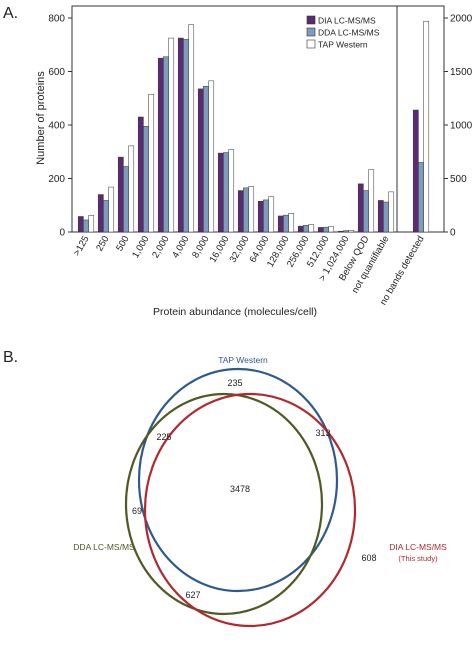 The height and width of the screenshot is (645, 474). What do you see at coordinates (56, 126) in the screenshot?
I see `y-tick-label-left: 400` at bounding box center [56, 126].